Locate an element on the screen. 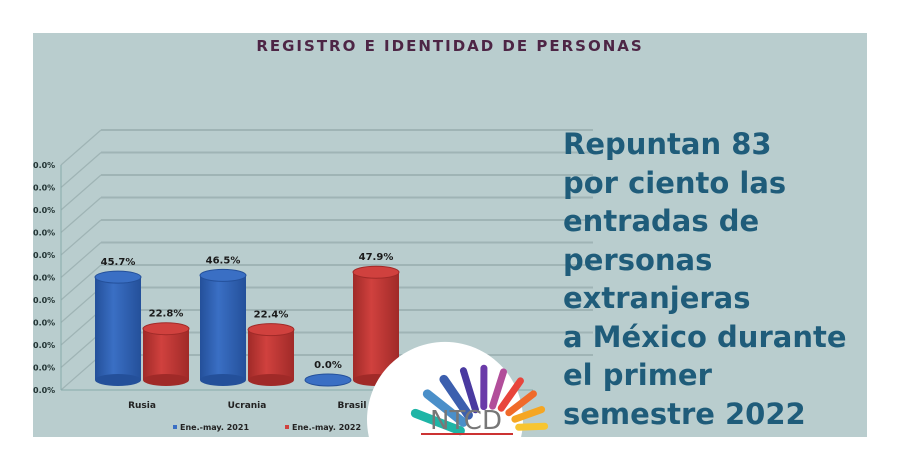  x-category-label: Rusia is located at coordinates (142, 406).